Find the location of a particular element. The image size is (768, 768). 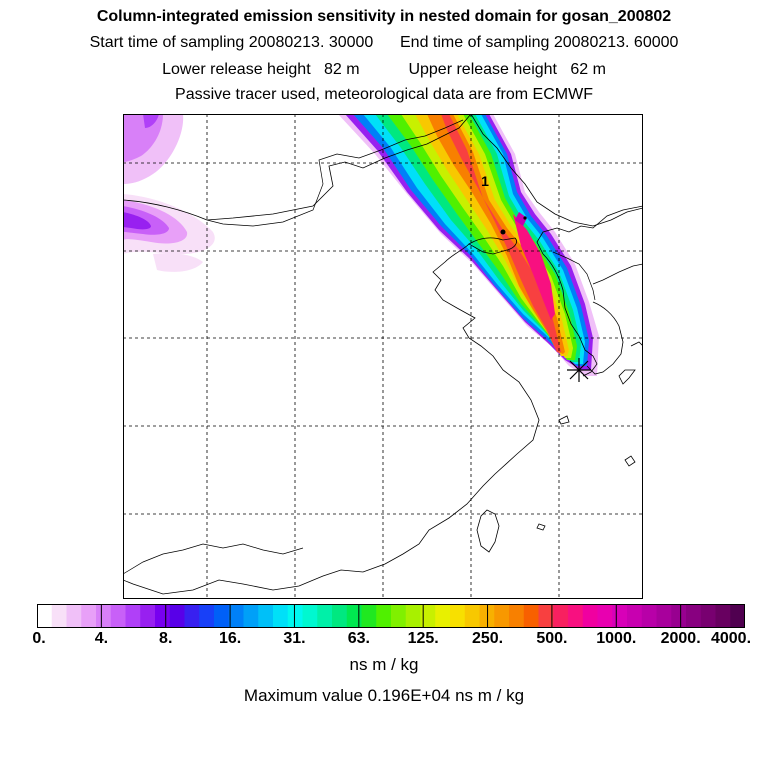

colorbar-tick-label: 2000. is located at coordinates (680, 638).